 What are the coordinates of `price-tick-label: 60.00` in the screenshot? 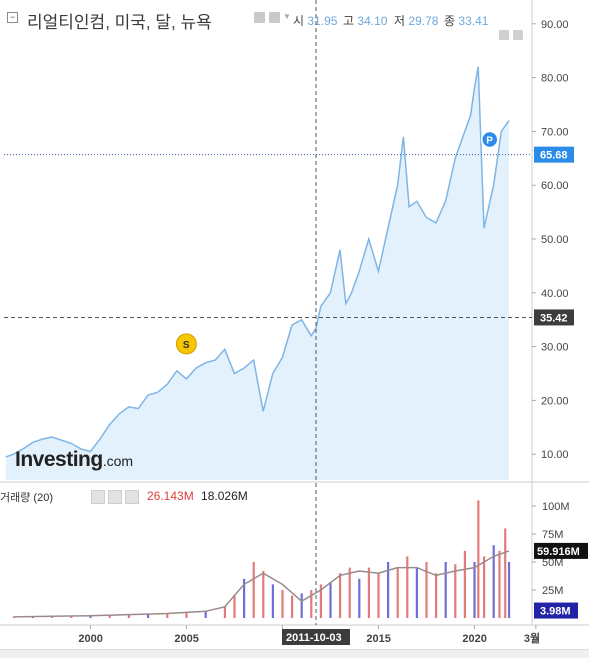 It's located at (555, 186).